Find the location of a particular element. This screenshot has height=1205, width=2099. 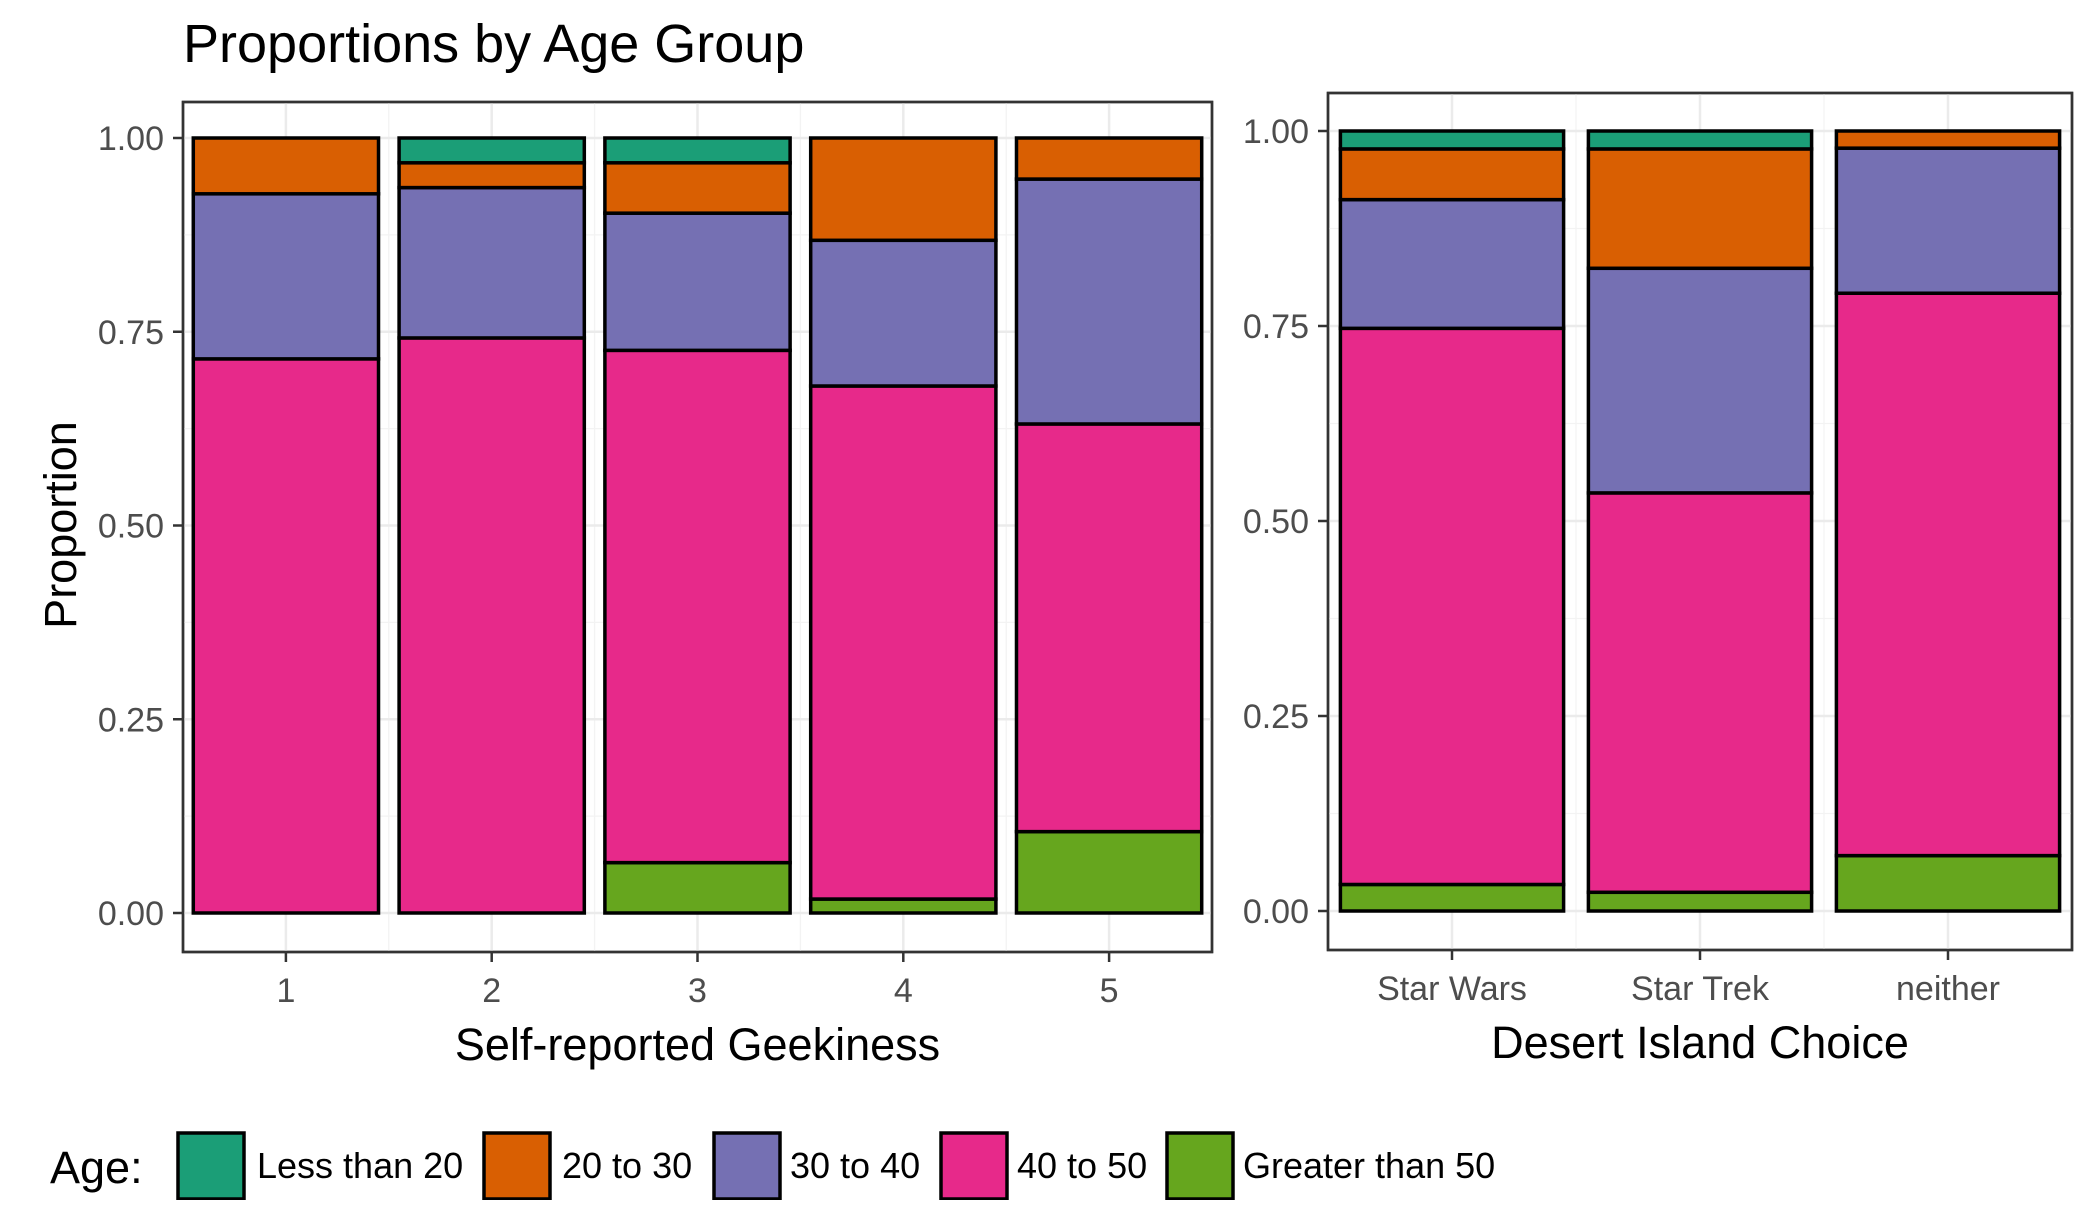

legend-label: Greater than 50 is located at coordinates (1369, 1165).